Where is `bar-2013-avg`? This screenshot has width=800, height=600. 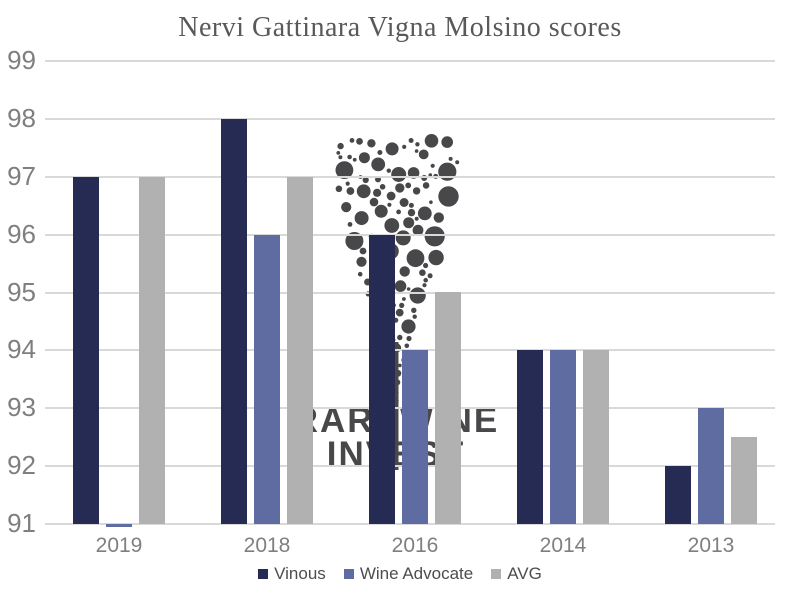
bar-2013-avg is located at coordinates (744, 480).